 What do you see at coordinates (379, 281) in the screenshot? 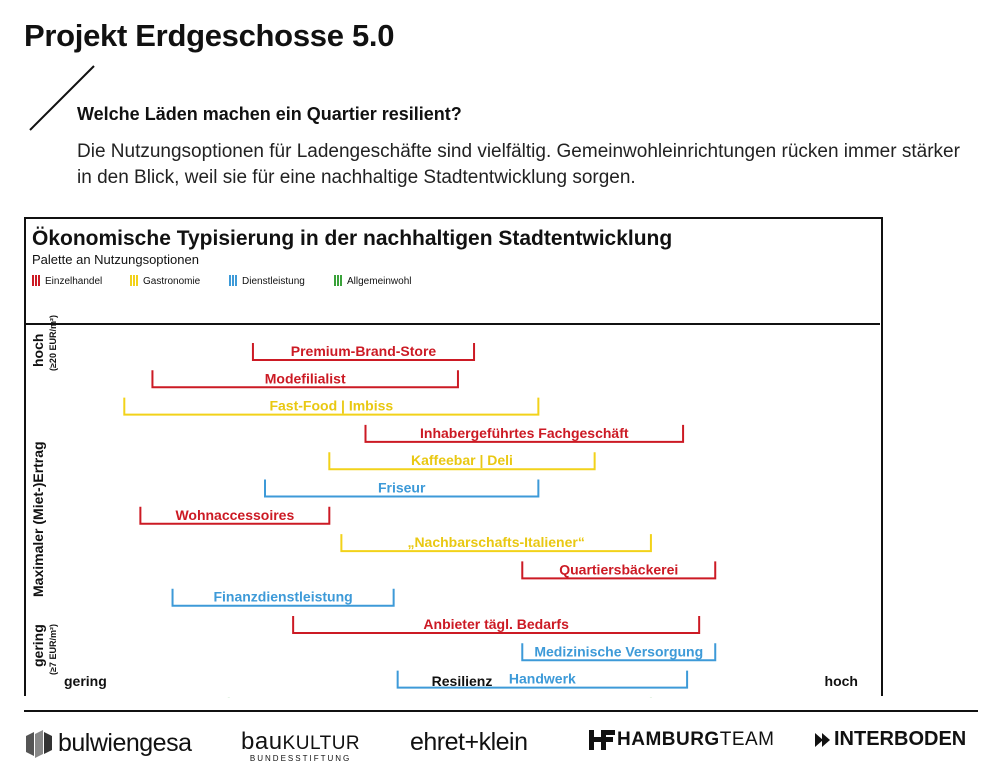
I see `legend-label-allgemeinwohl: Allgemeinwohl` at bounding box center [379, 281].